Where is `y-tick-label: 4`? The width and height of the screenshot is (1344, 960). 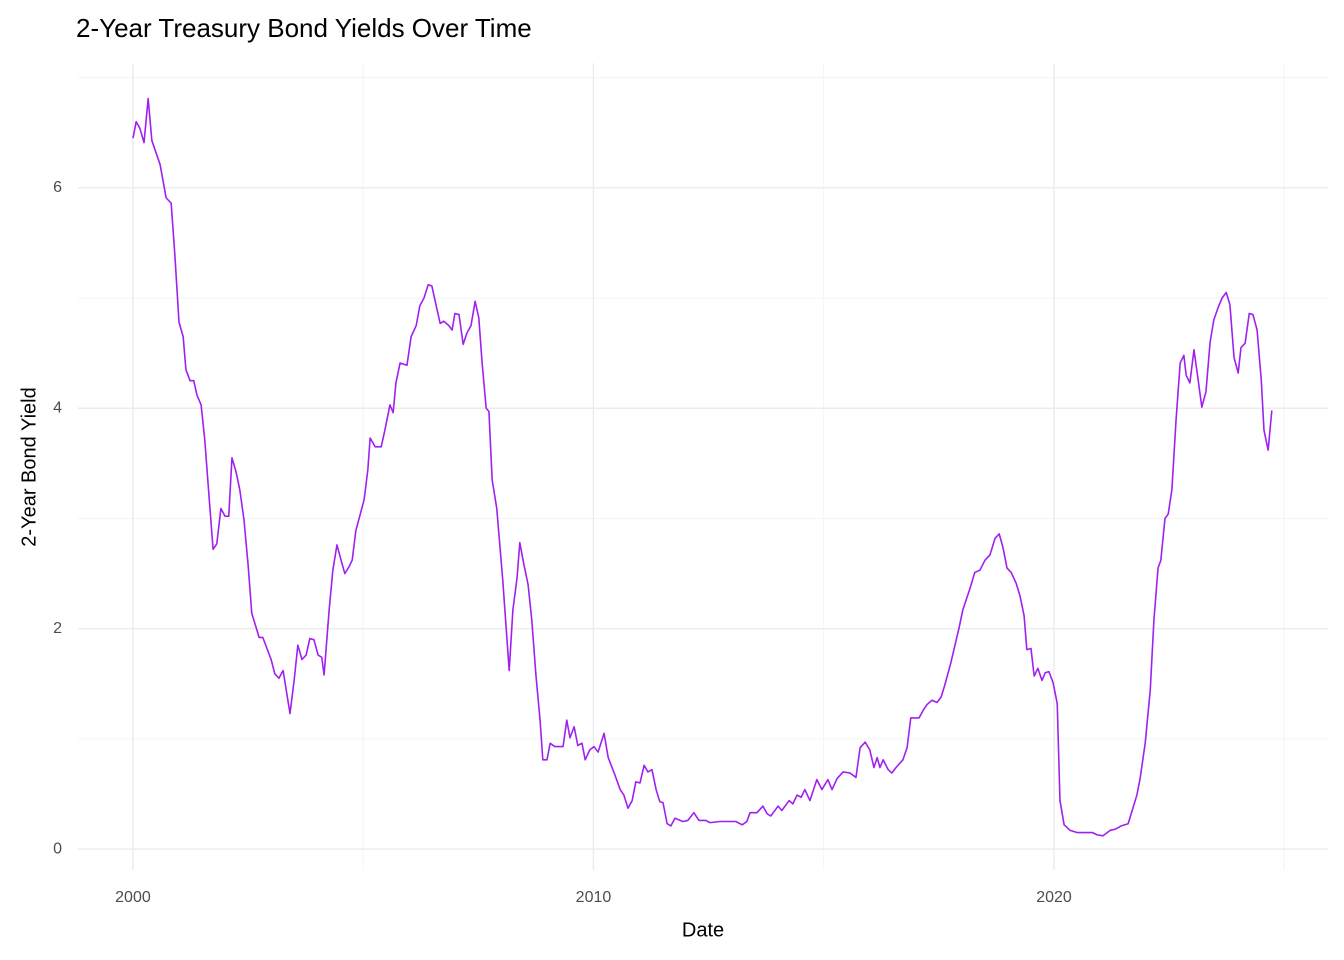 y-tick-label: 4 is located at coordinates (57, 407).